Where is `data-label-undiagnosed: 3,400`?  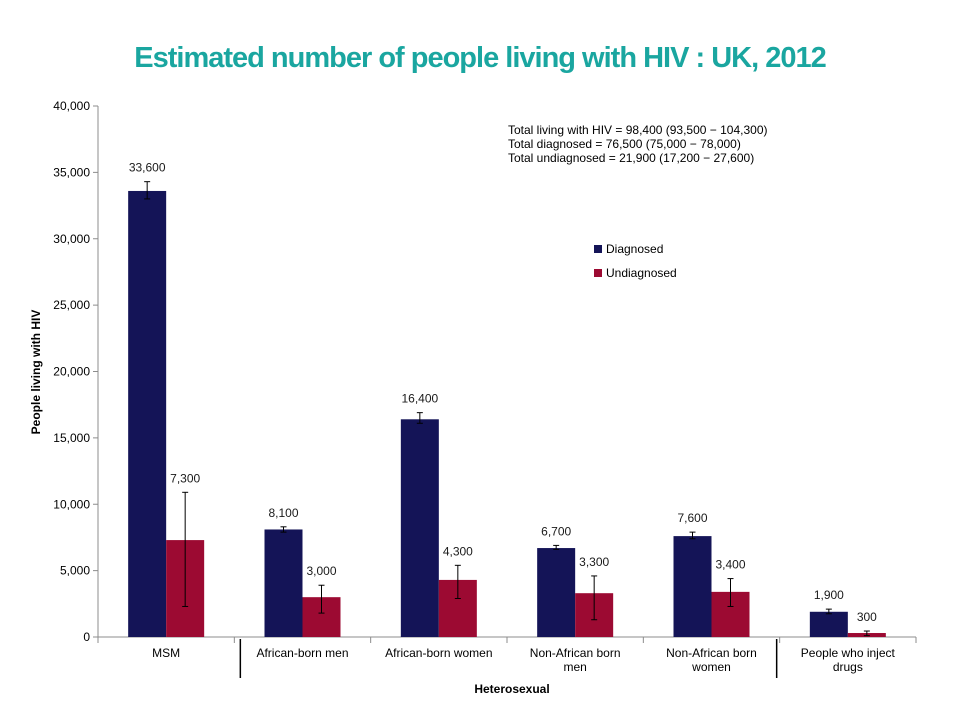
data-label-undiagnosed: 3,400 is located at coordinates (730, 565).